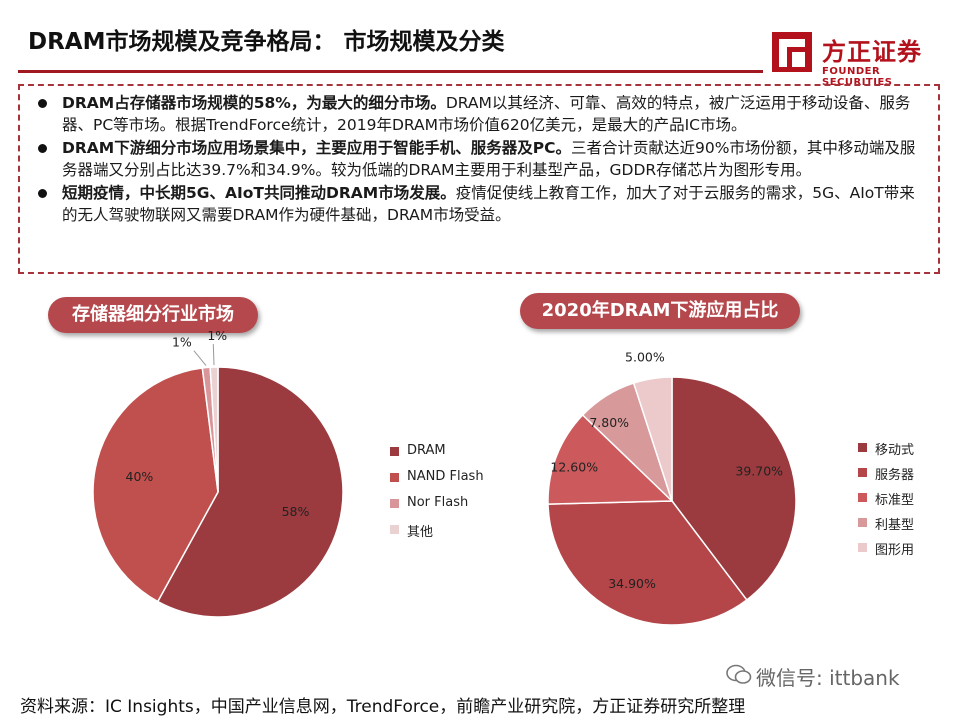 This screenshot has width=960, height=720. What do you see at coordinates (895, 475) in the screenshot?
I see `chart2-legend-label-1: 服务器` at bounding box center [895, 475].